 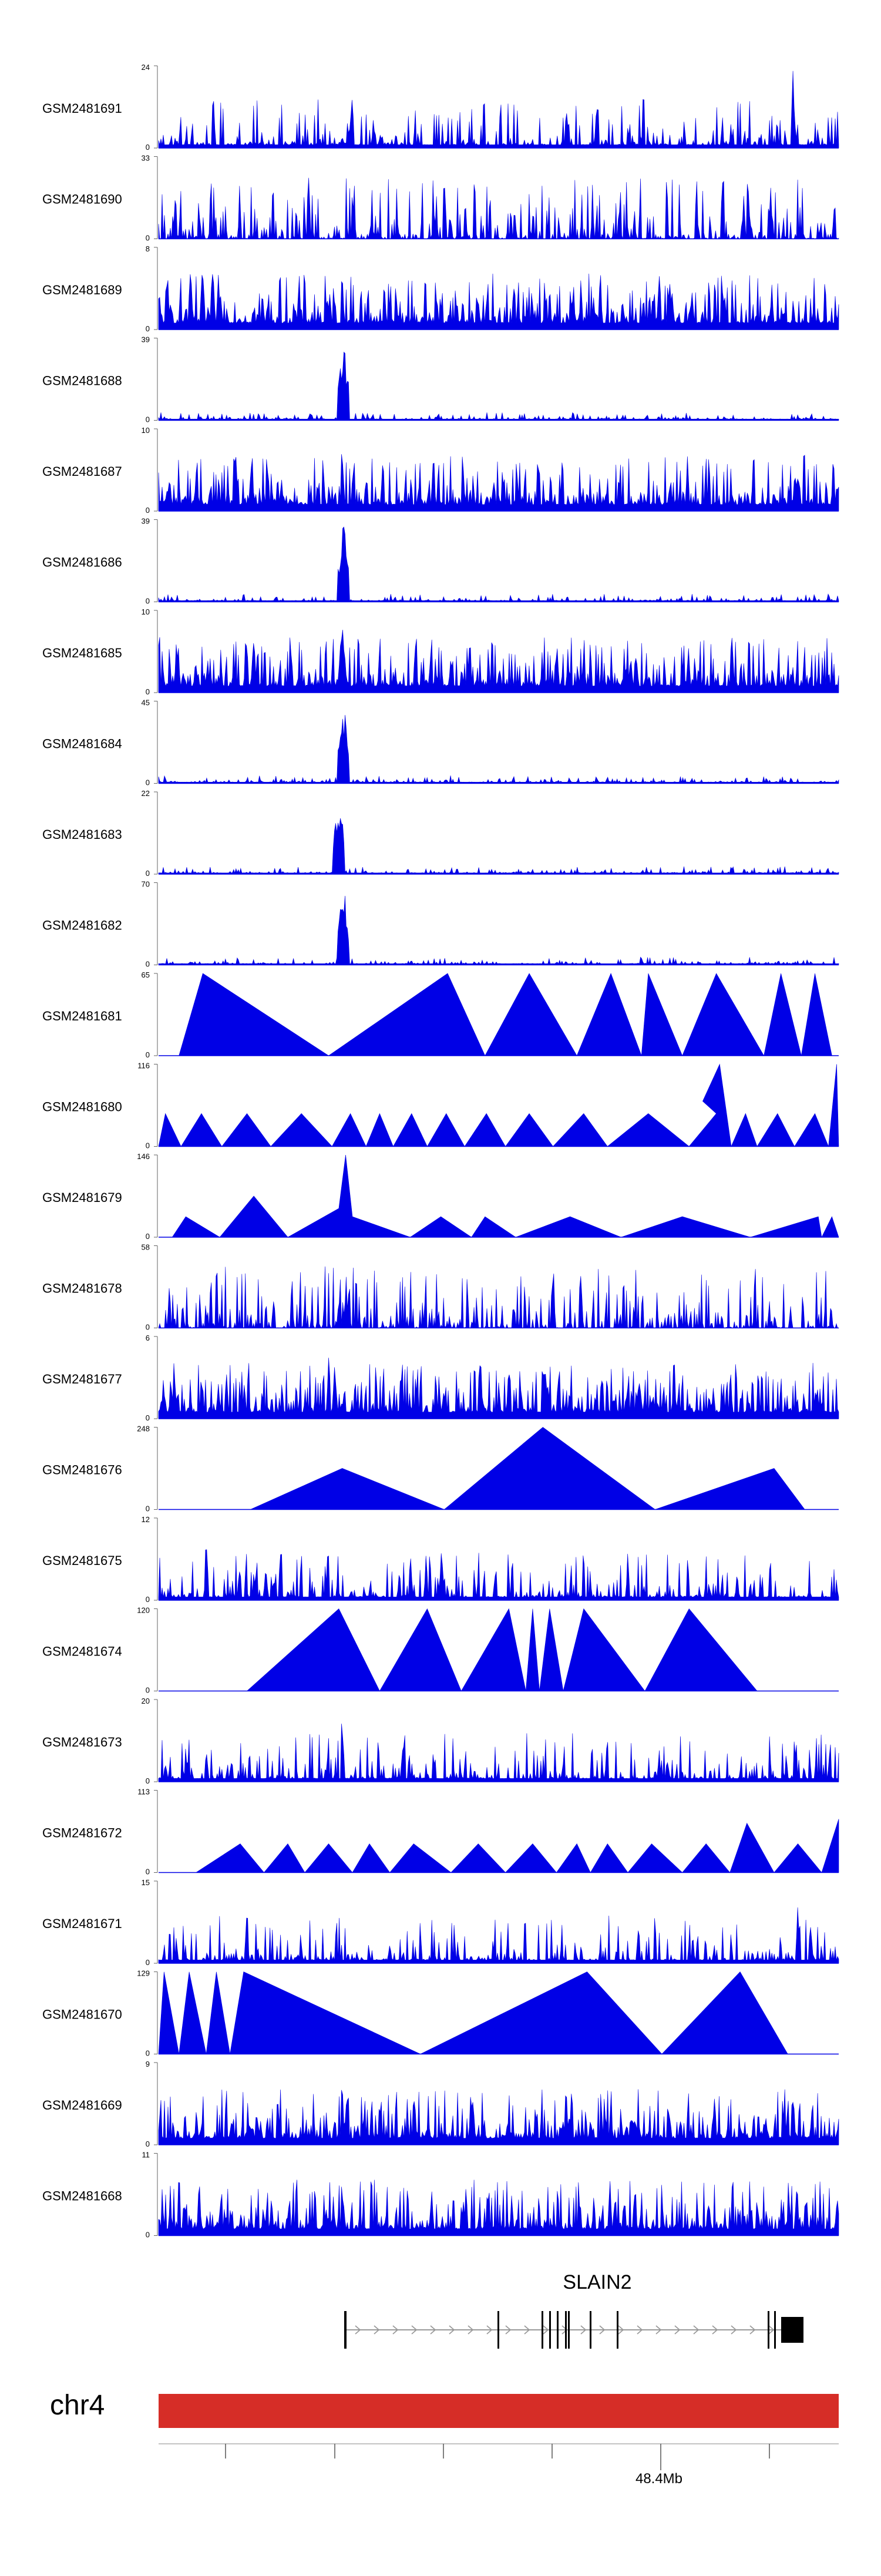 What do you see at coordinates (441, 742) in the screenshot?
I see `track-GSM2481684: GSM2481684 45 0` at bounding box center [441, 742].